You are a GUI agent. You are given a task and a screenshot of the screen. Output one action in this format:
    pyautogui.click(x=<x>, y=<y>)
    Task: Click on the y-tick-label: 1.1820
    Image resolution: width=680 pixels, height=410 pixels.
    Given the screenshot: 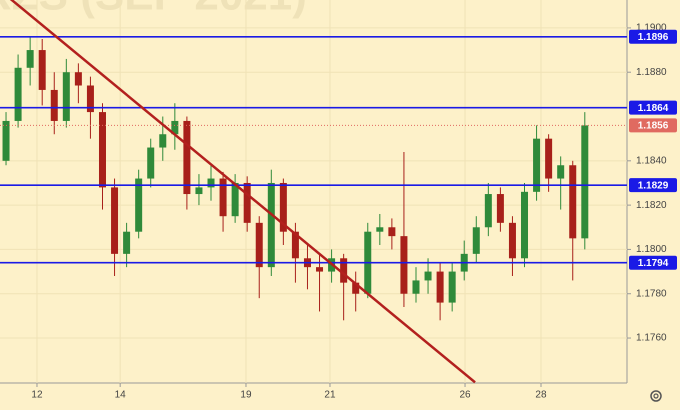 What is the action you would take?
    pyautogui.click(x=651, y=205)
    